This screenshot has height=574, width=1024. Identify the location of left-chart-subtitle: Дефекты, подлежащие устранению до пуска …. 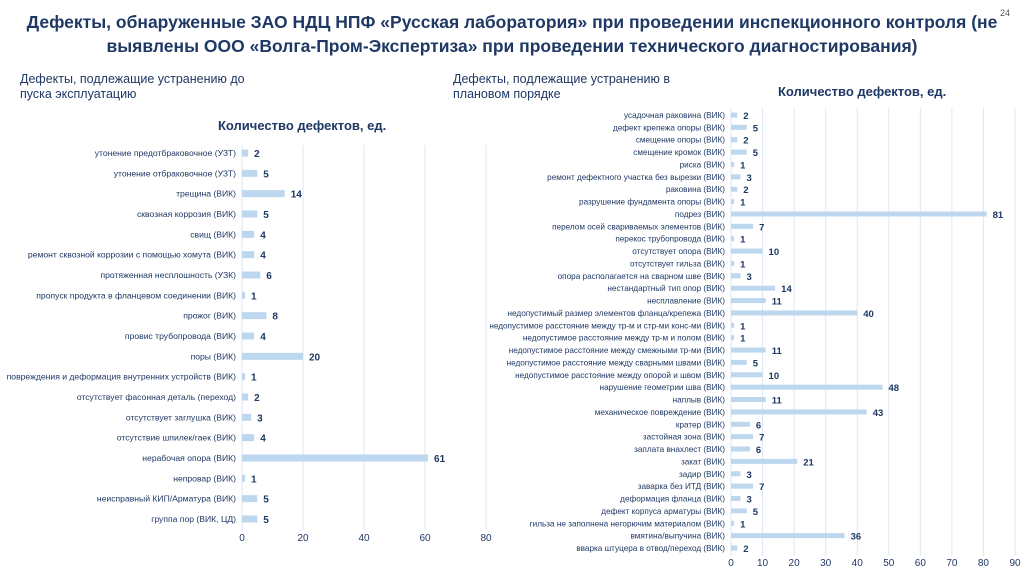
(132, 86).